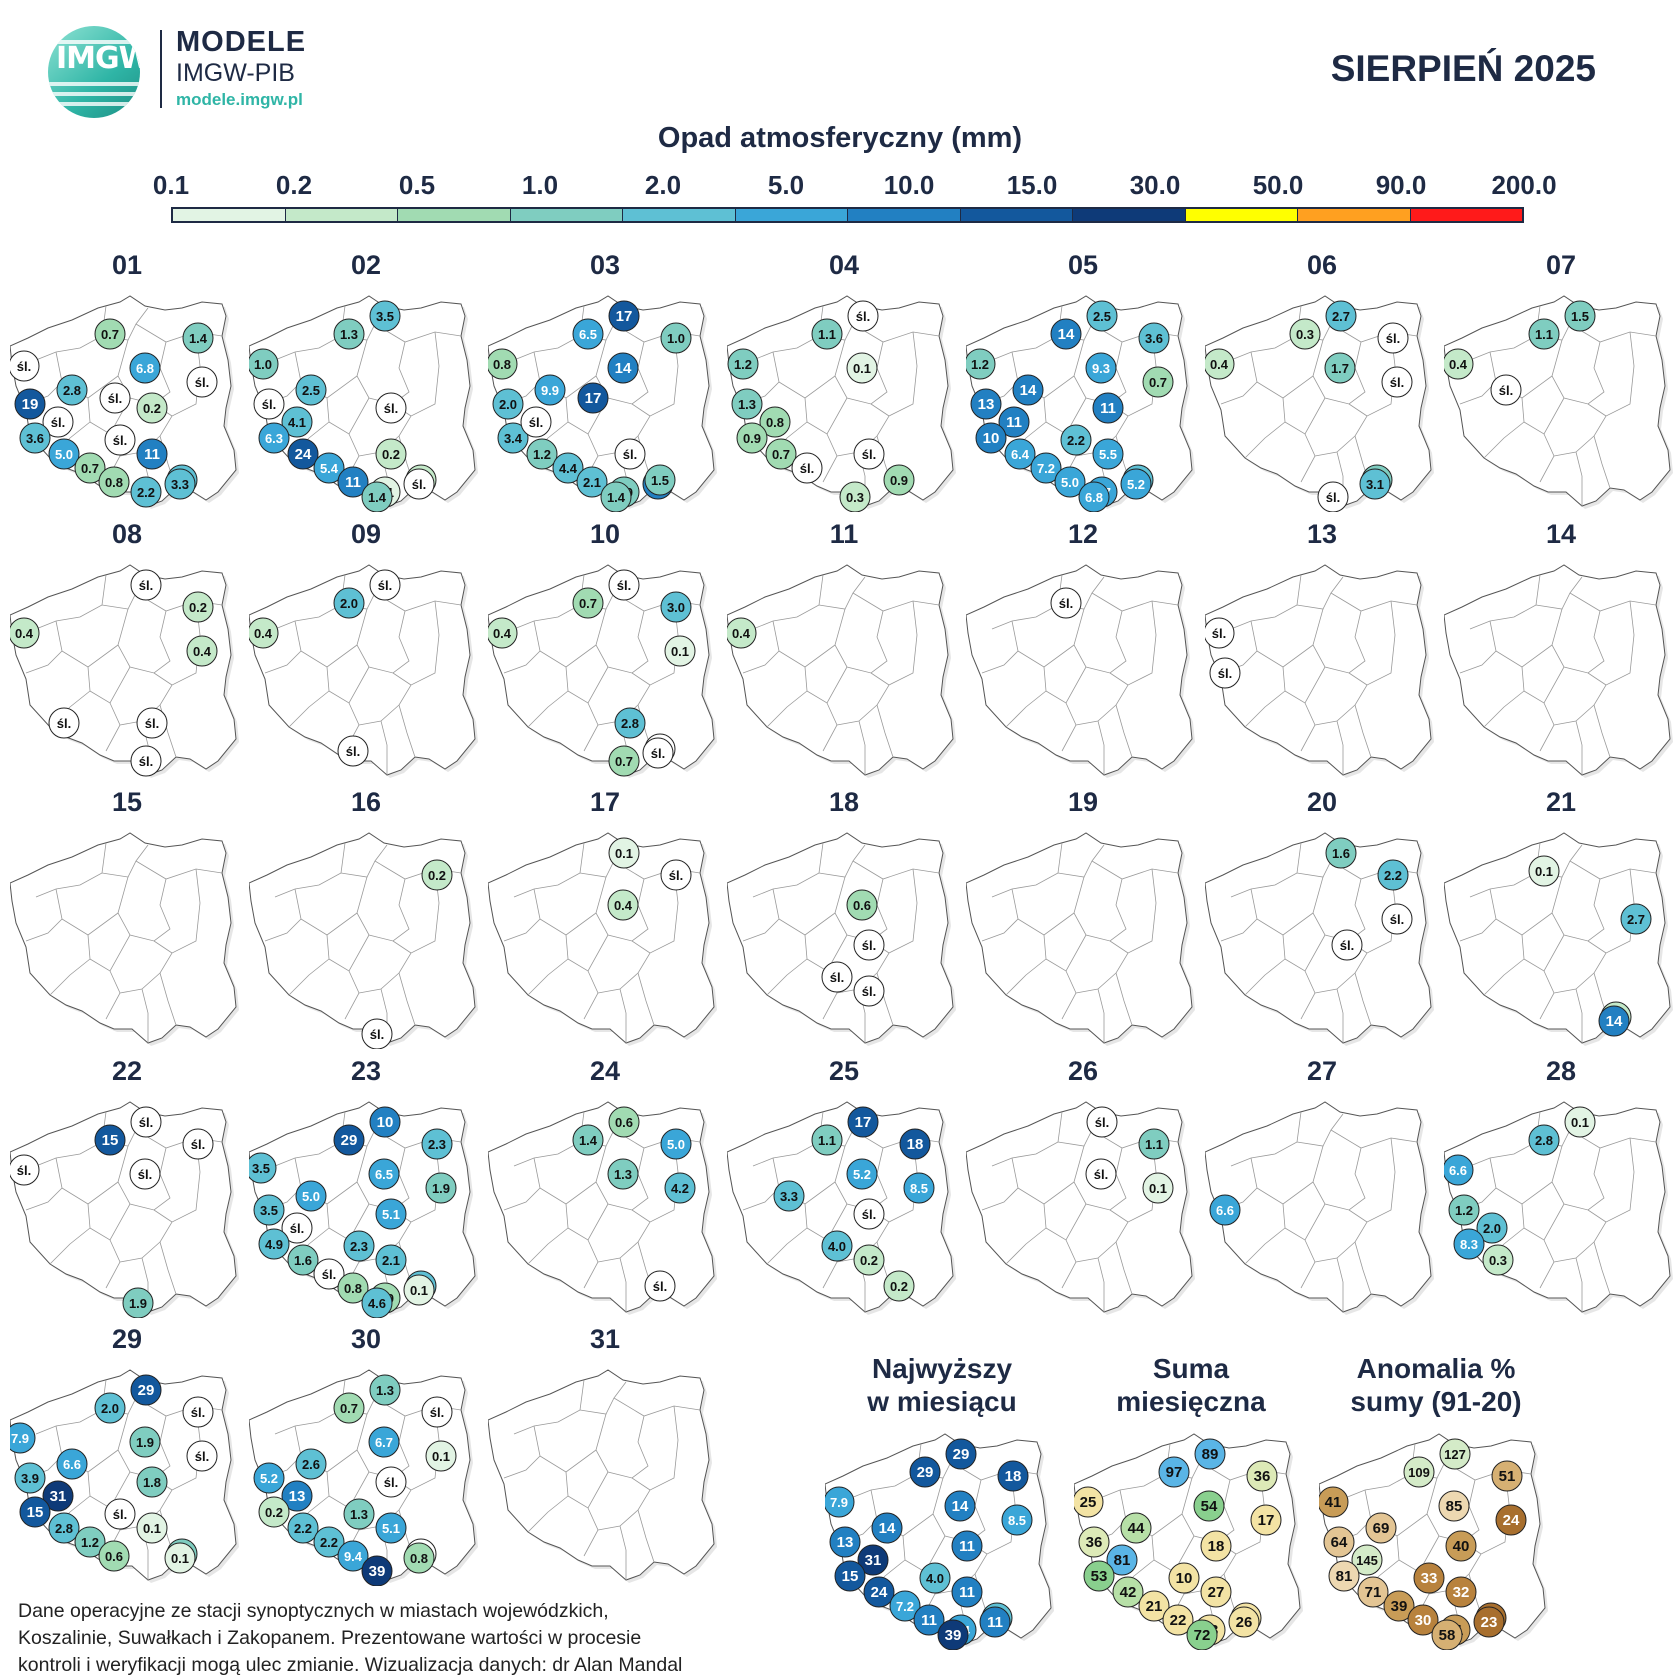 The image size is (1680, 1680). I want to click on station-value: 3.5, so click(261, 1168).